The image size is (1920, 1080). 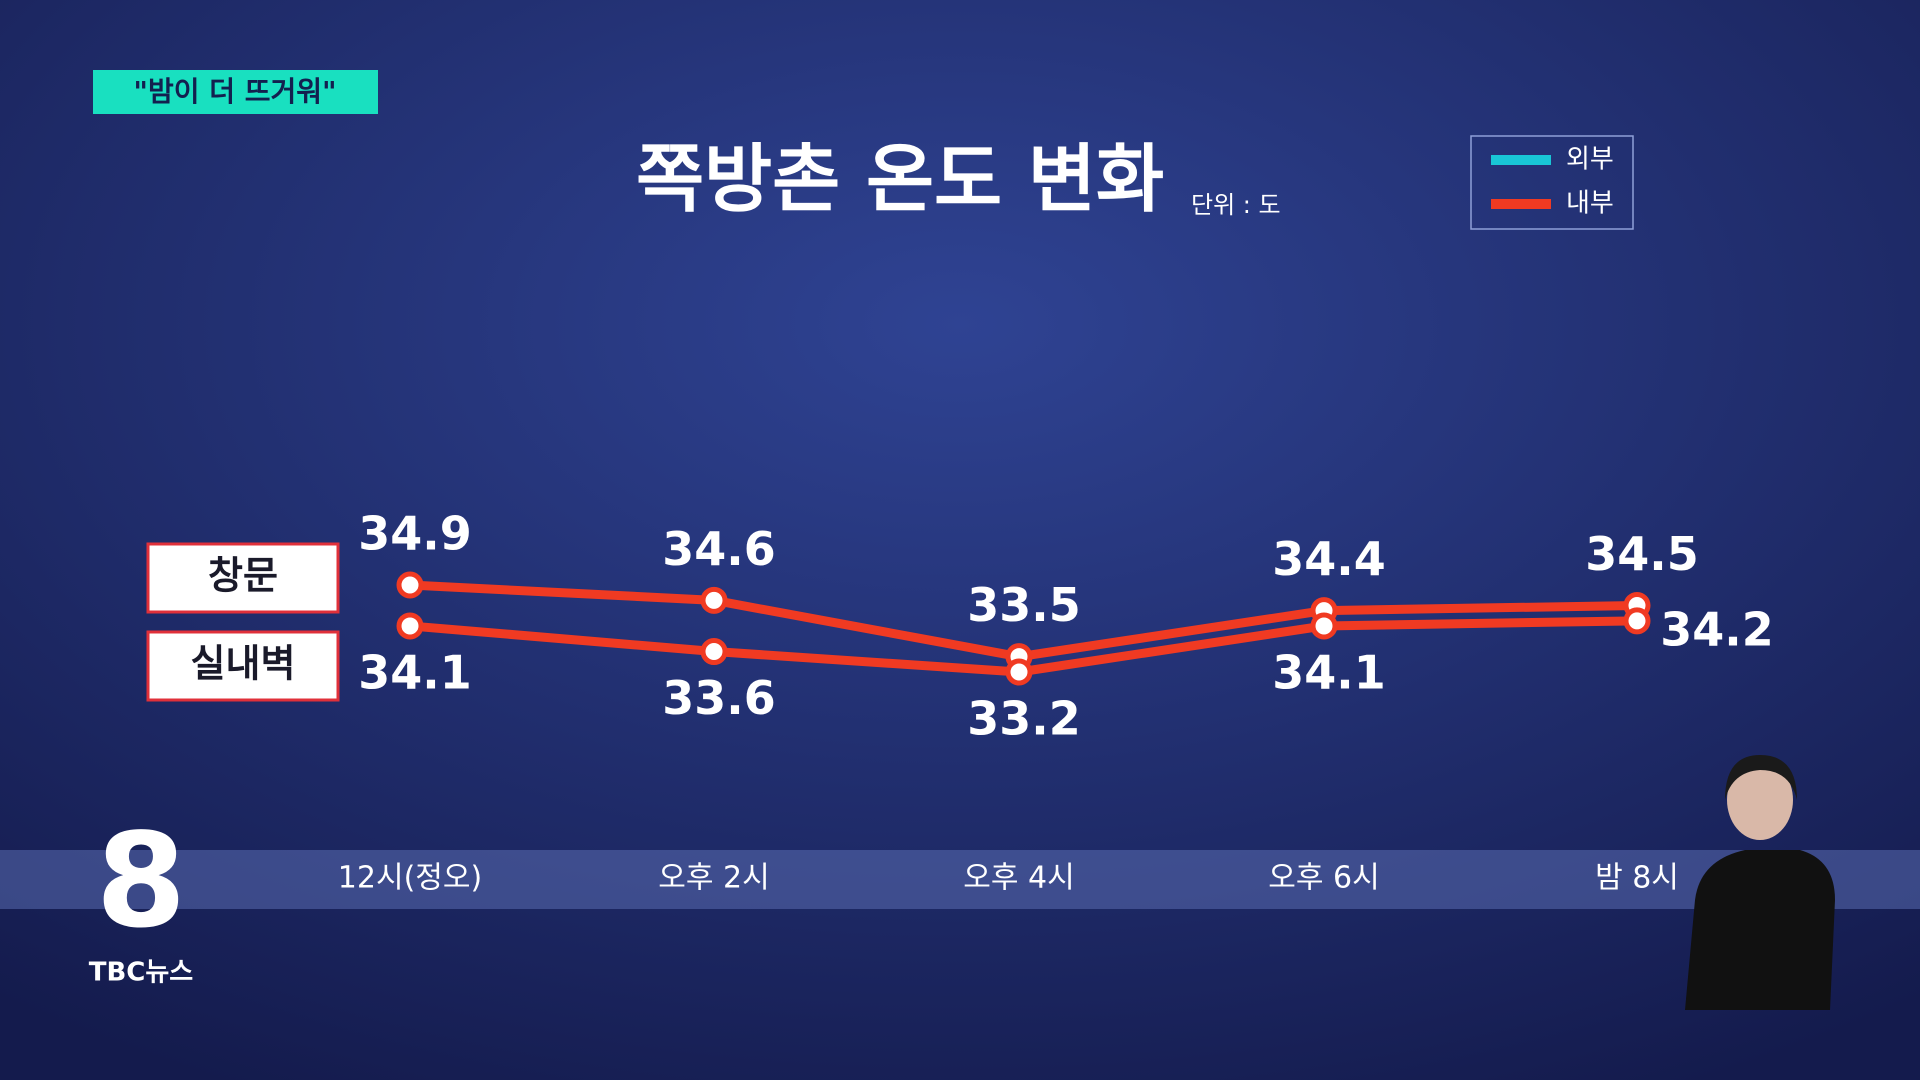 What do you see at coordinates (719, 698) in the screenshot?
I see `value-label: 33.6` at bounding box center [719, 698].